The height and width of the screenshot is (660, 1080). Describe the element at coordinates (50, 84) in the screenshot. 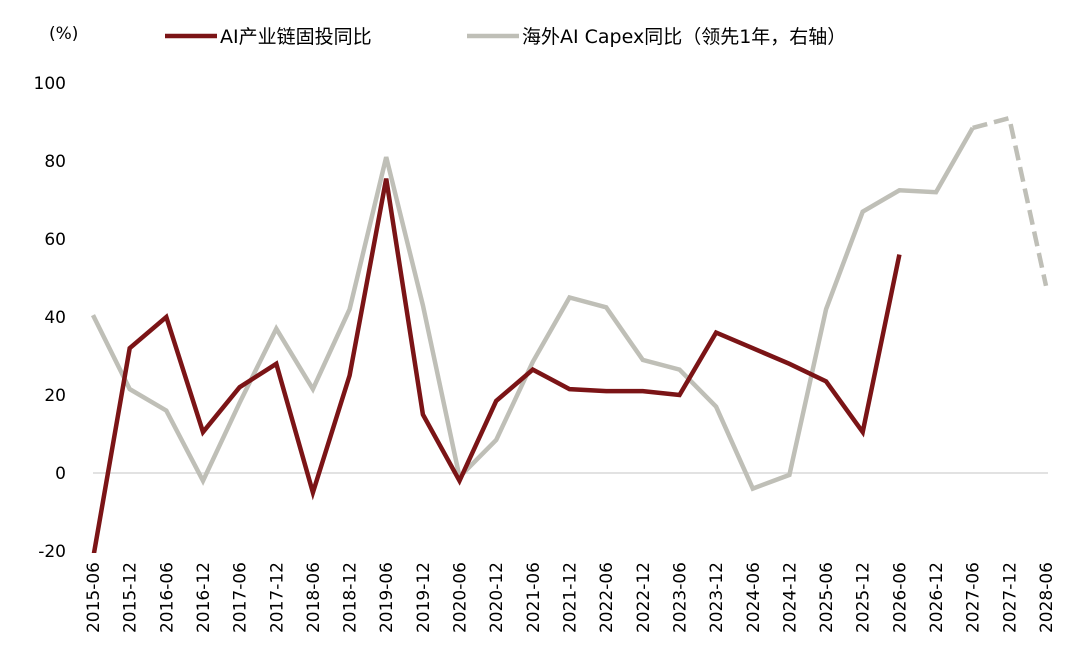

I see `y-tick-label: 100` at that location.